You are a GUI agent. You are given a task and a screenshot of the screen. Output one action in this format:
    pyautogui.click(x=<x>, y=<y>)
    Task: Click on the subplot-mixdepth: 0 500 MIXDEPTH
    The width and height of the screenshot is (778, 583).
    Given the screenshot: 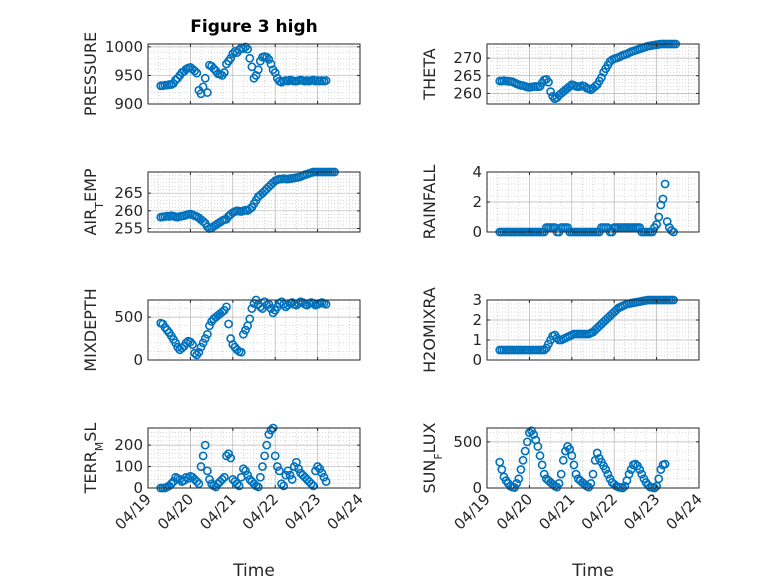 What is the action you would take?
    pyautogui.click(x=221, y=330)
    